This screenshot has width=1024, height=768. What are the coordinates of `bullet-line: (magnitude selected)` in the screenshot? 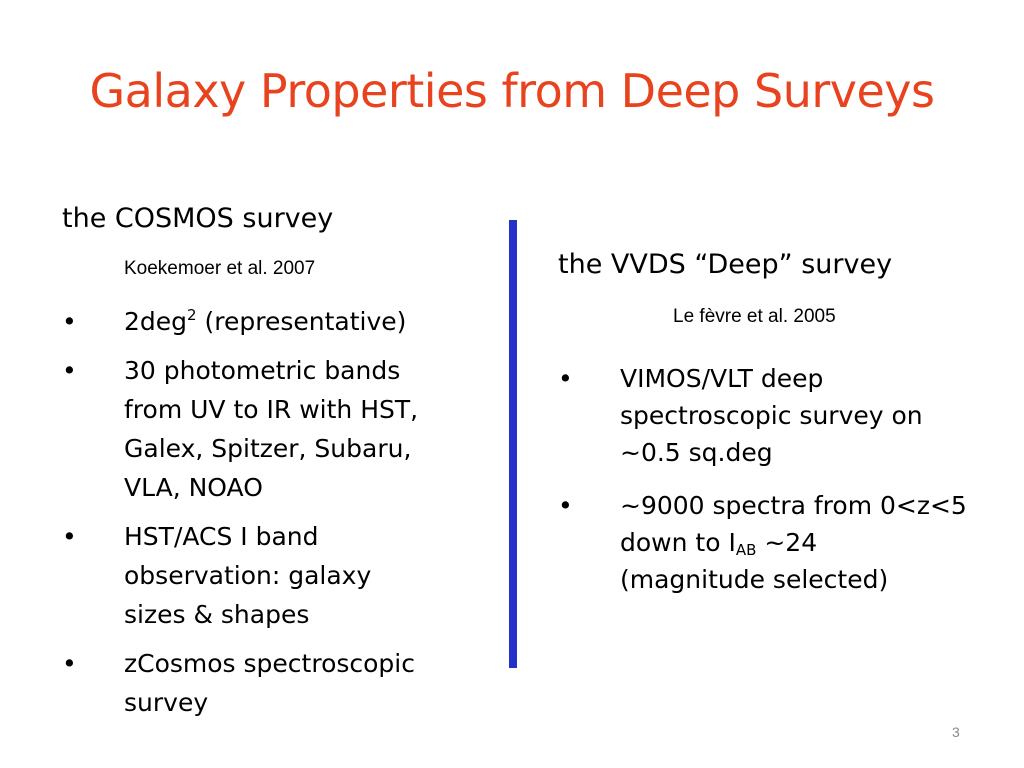 It's located at (754, 579).